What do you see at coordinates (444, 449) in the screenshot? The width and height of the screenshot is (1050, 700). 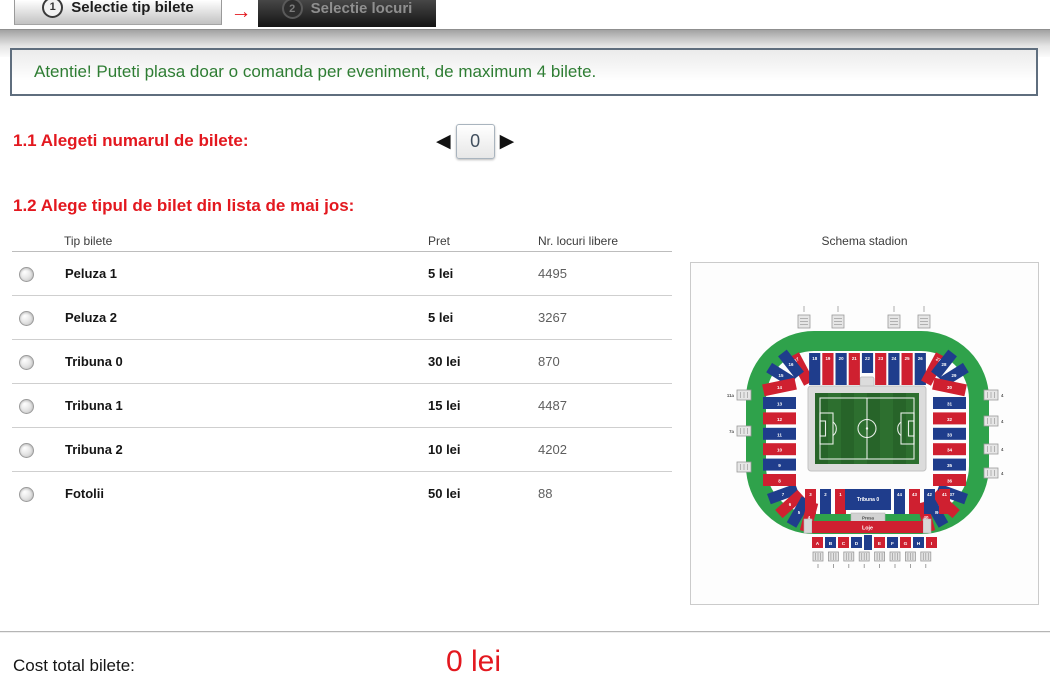 I see `ticket-price: 10 lei` at bounding box center [444, 449].